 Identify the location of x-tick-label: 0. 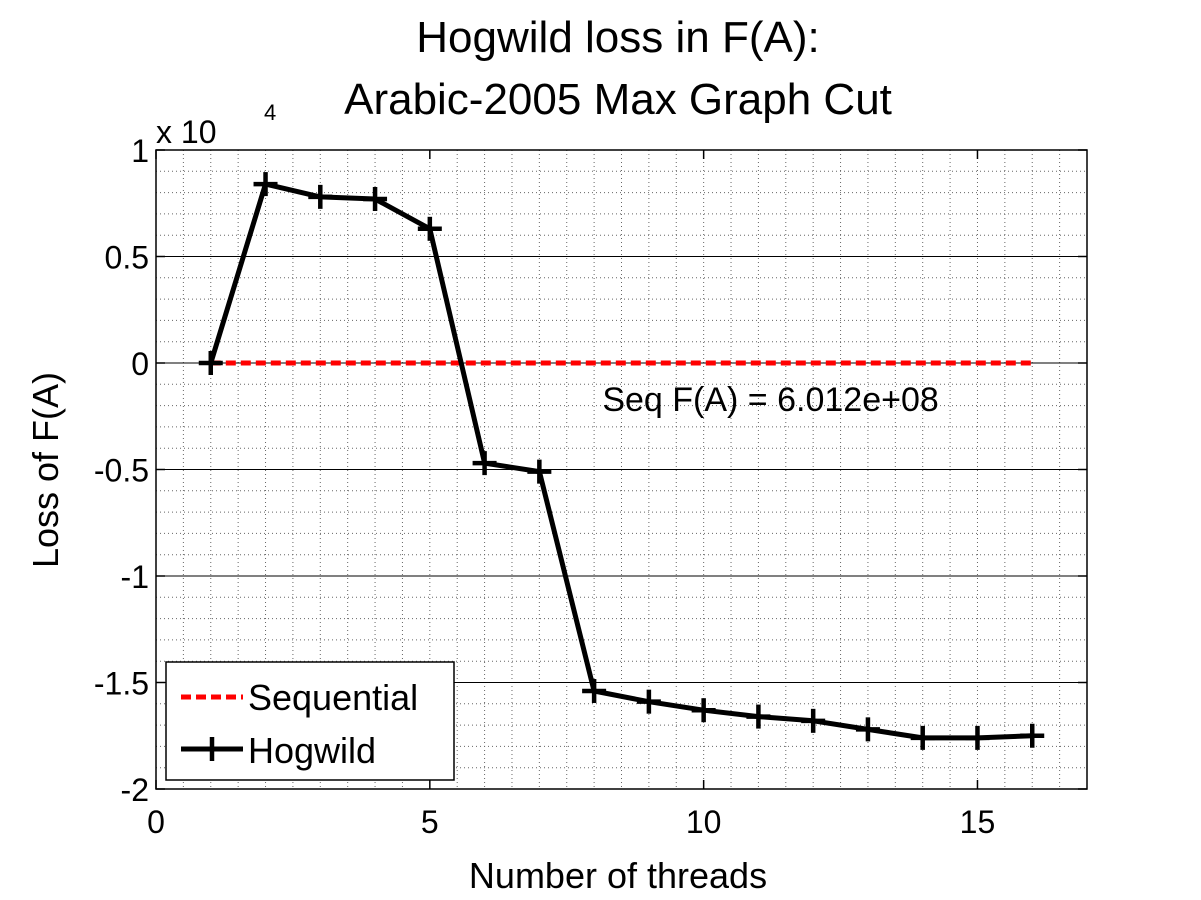
(156, 822).